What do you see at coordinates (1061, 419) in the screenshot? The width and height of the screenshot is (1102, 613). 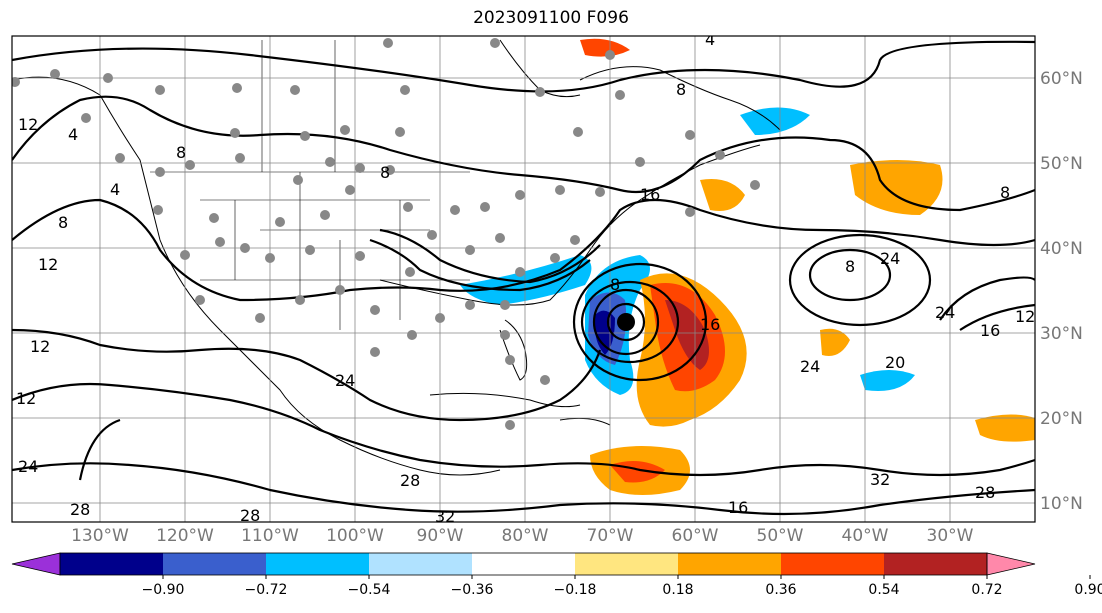 I see `lat-label: 20°N` at bounding box center [1061, 419].